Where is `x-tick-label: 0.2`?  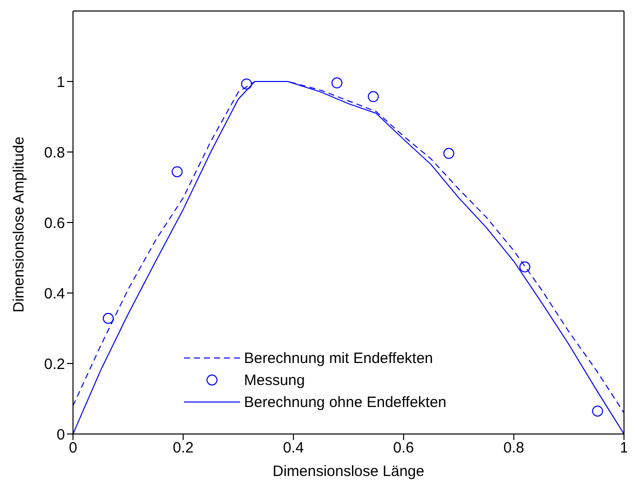 x-tick-label: 0.2 is located at coordinates (183, 448).